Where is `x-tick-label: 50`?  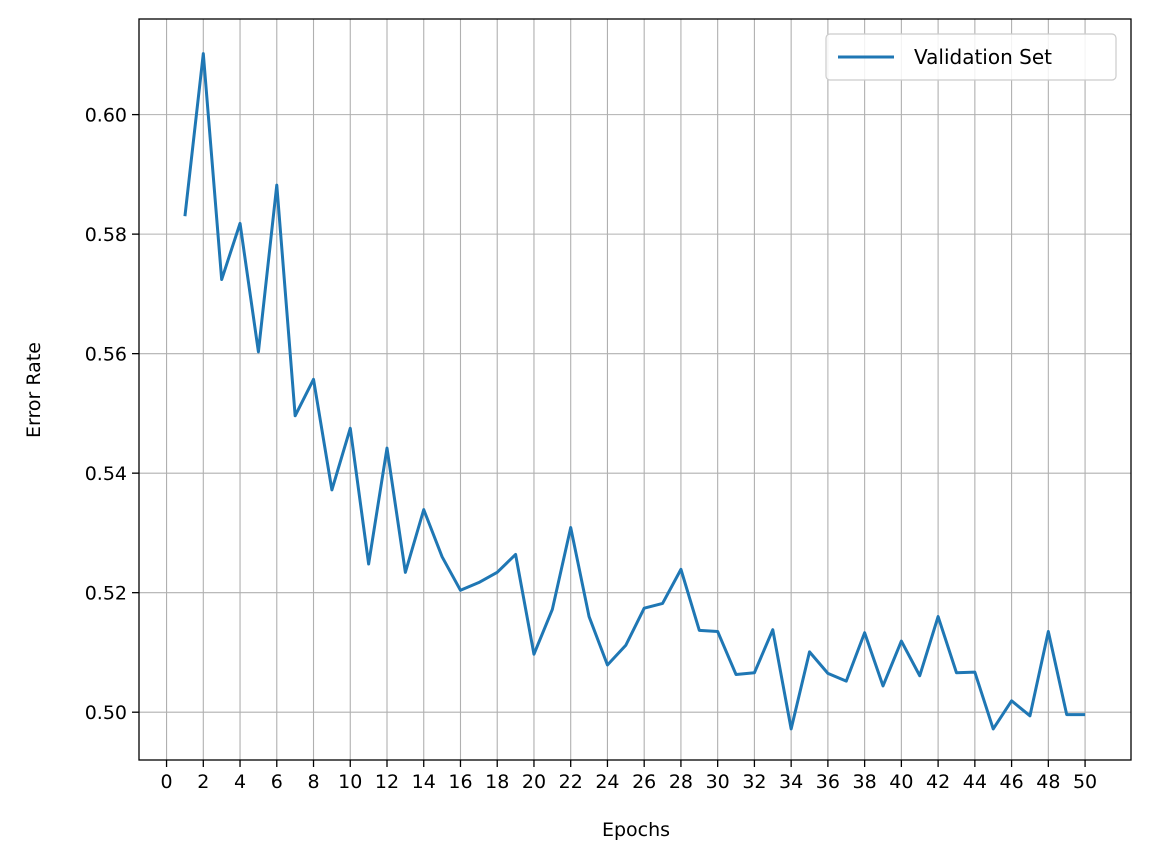 x-tick-label: 50 is located at coordinates (1085, 782).